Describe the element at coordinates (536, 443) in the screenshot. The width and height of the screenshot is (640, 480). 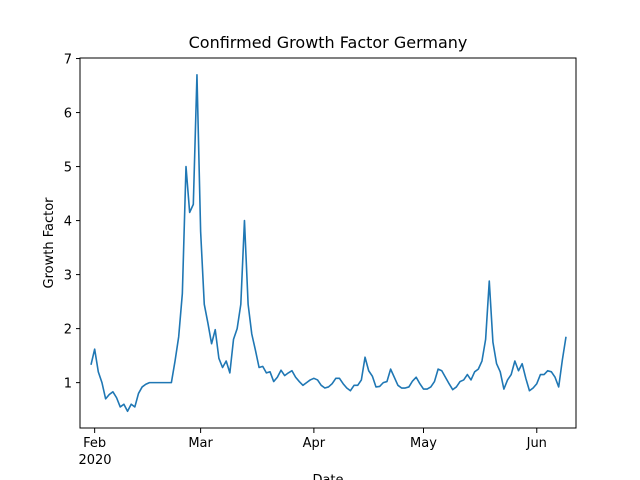
I see `x-tick-label: Jun` at that location.